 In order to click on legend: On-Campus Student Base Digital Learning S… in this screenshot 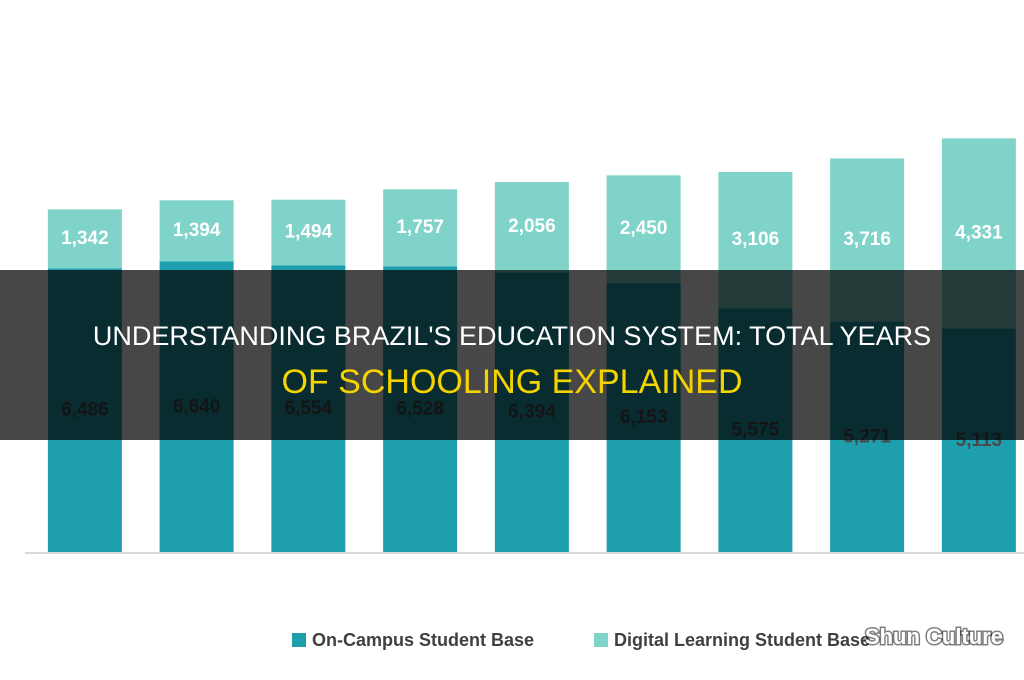, I will do `click(581, 640)`.